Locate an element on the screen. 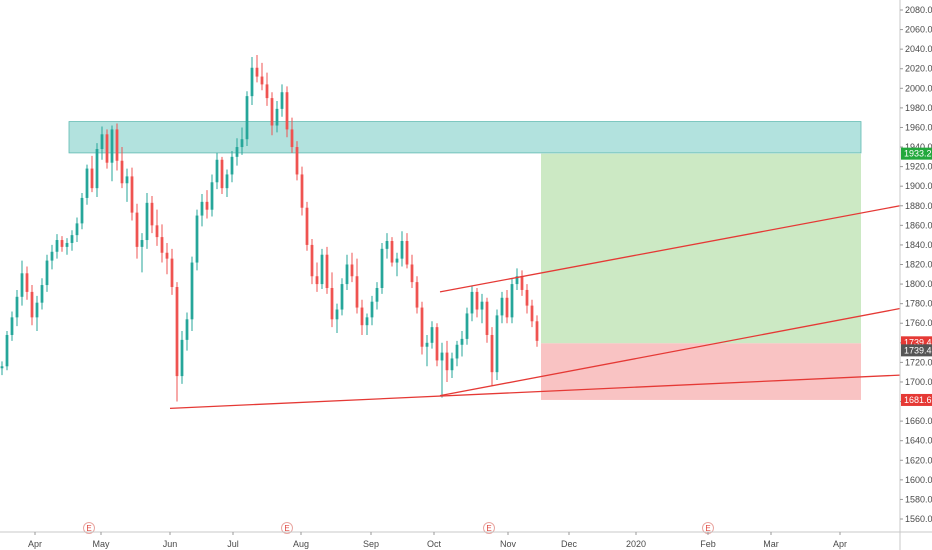  profit-zone is located at coordinates (701, 248).